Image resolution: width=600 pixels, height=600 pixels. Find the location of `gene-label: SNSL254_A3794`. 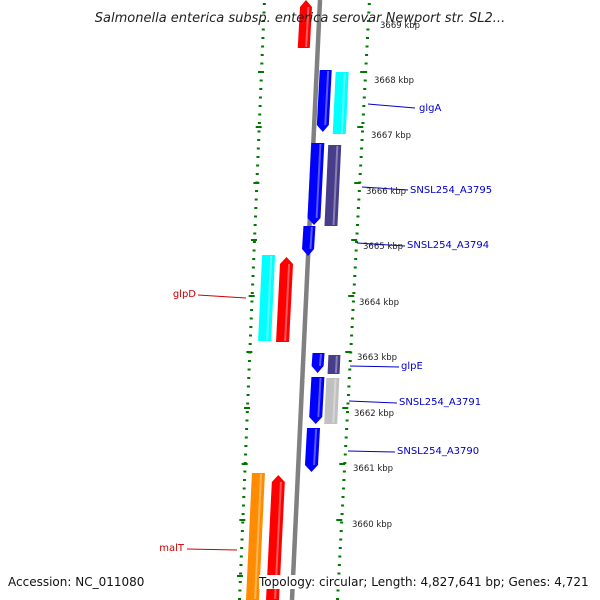

gene-label: SNSL254_A3794 is located at coordinates (448, 245).